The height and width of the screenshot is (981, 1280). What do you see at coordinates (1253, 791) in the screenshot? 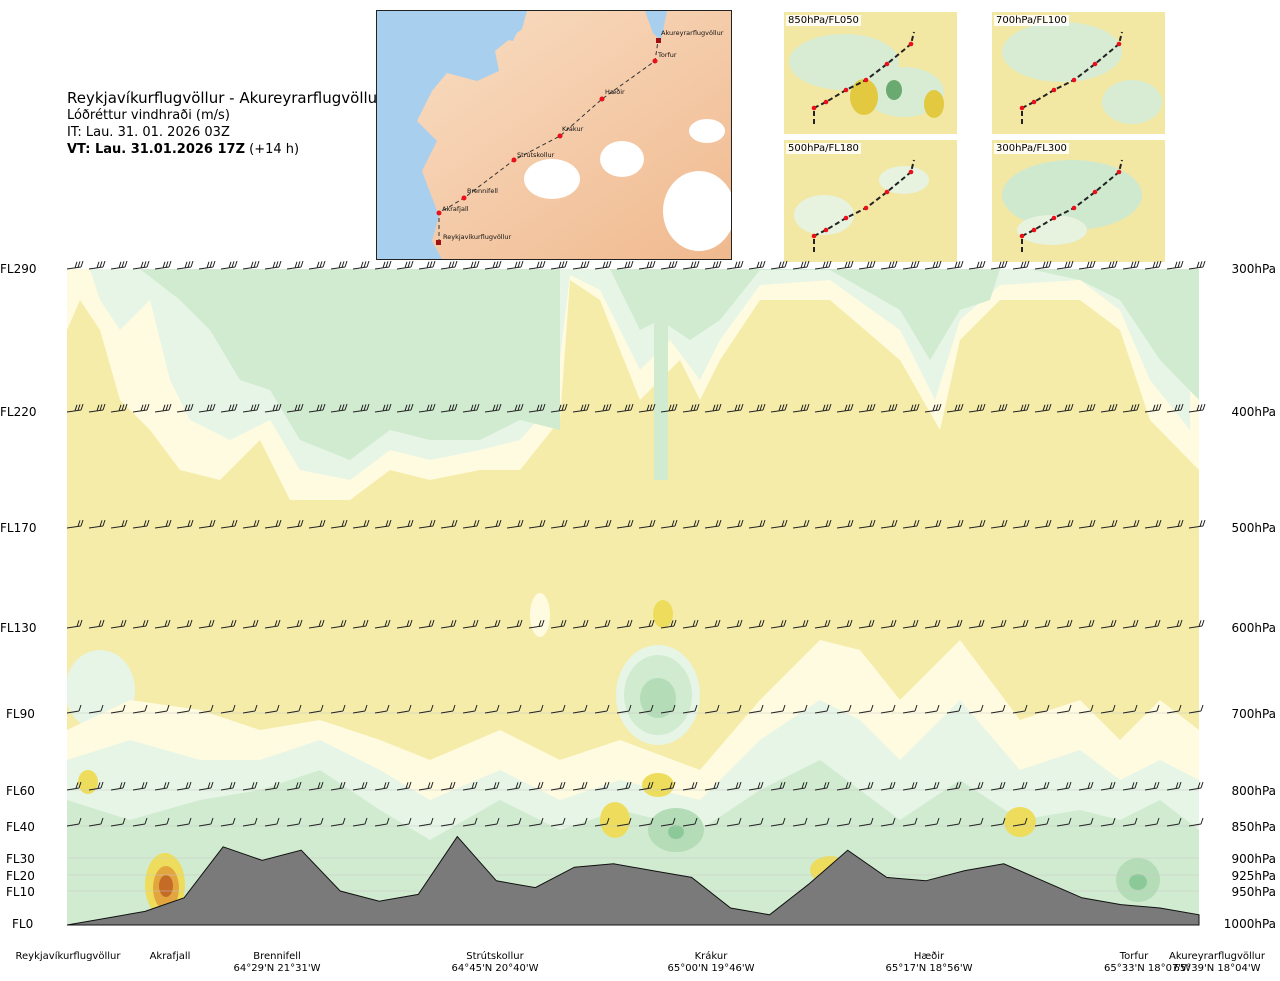
I see `level-label-800hpa: 800hPa` at bounding box center [1253, 791].